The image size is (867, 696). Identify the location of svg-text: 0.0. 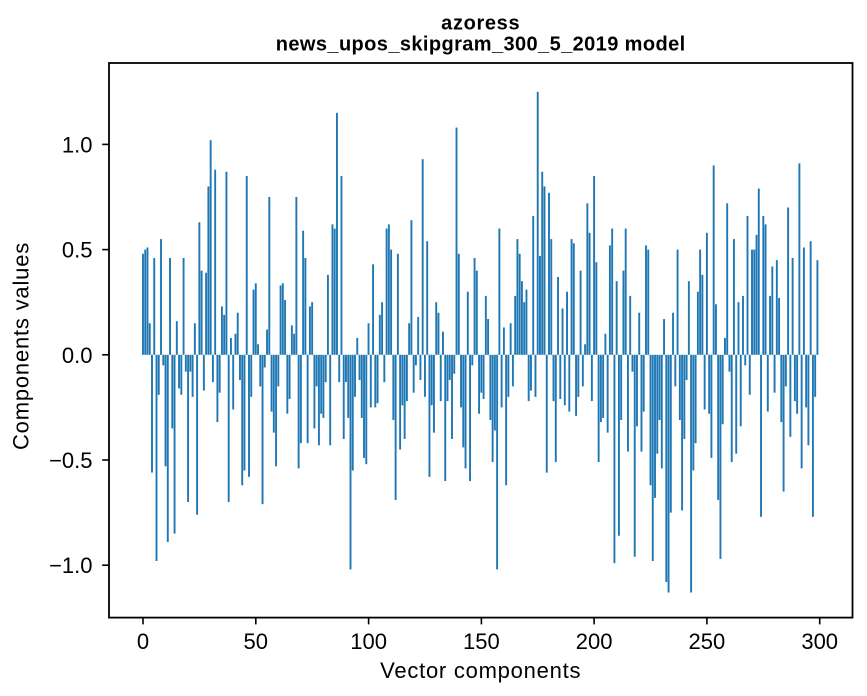
(77, 355).